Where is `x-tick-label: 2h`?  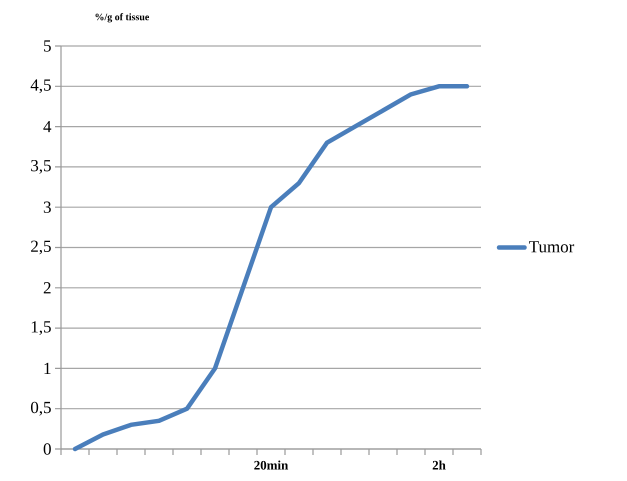 x-tick-label: 2h is located at coordinates (439, 465).